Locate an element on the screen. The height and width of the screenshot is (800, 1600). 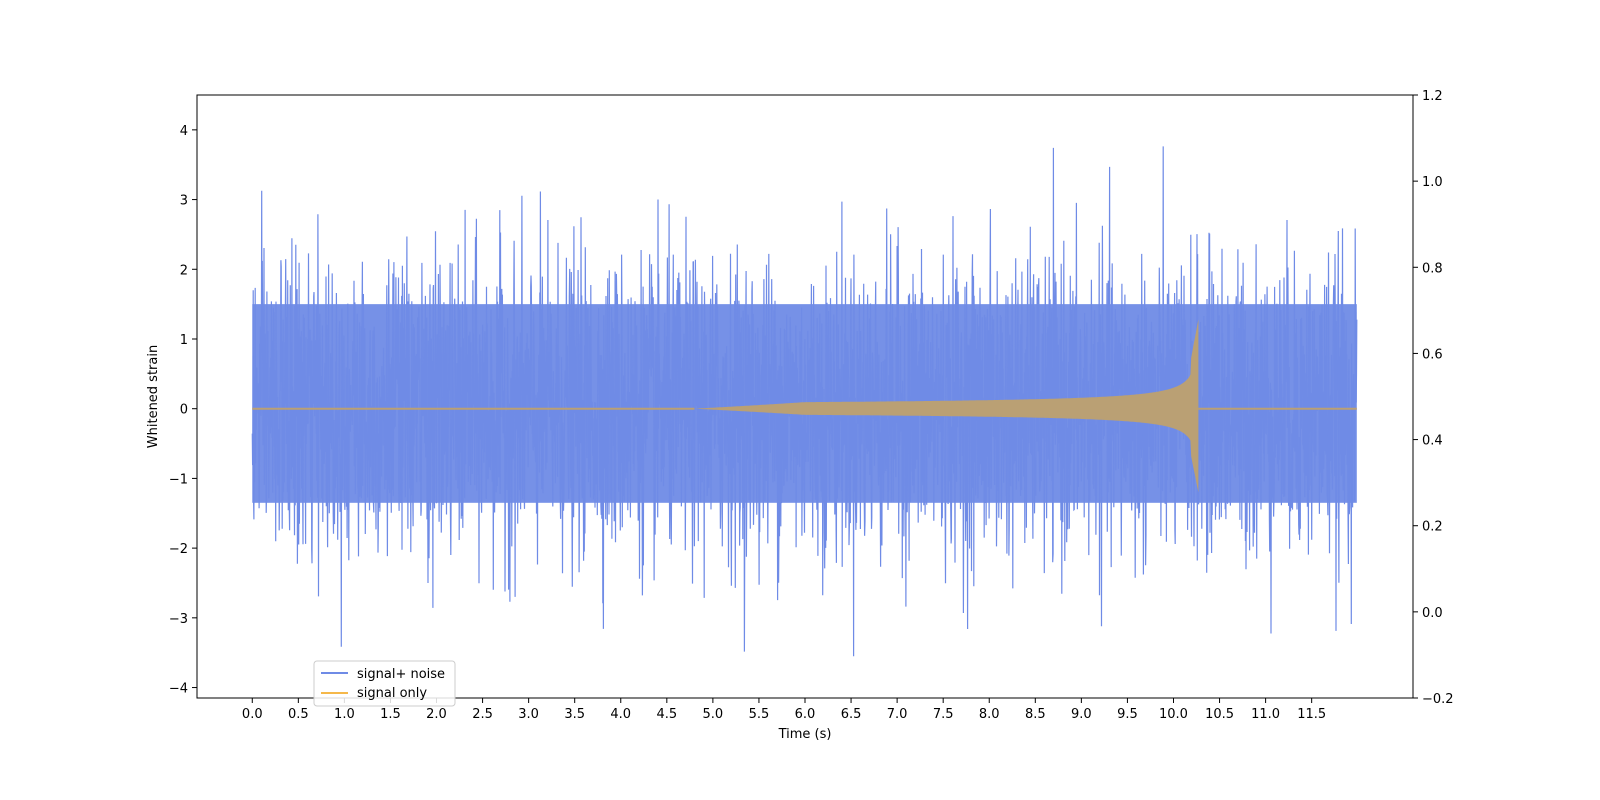
y2-tick-label: 0.8 is located at coordinates (1432, 268).